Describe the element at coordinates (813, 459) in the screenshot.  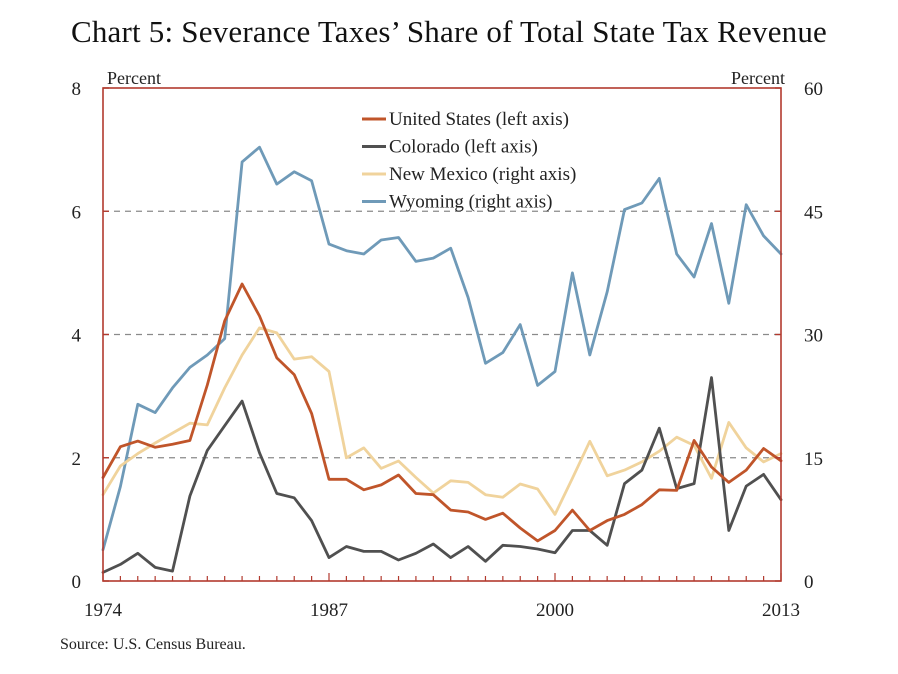
I see `right-tick-label: 15` at that location.